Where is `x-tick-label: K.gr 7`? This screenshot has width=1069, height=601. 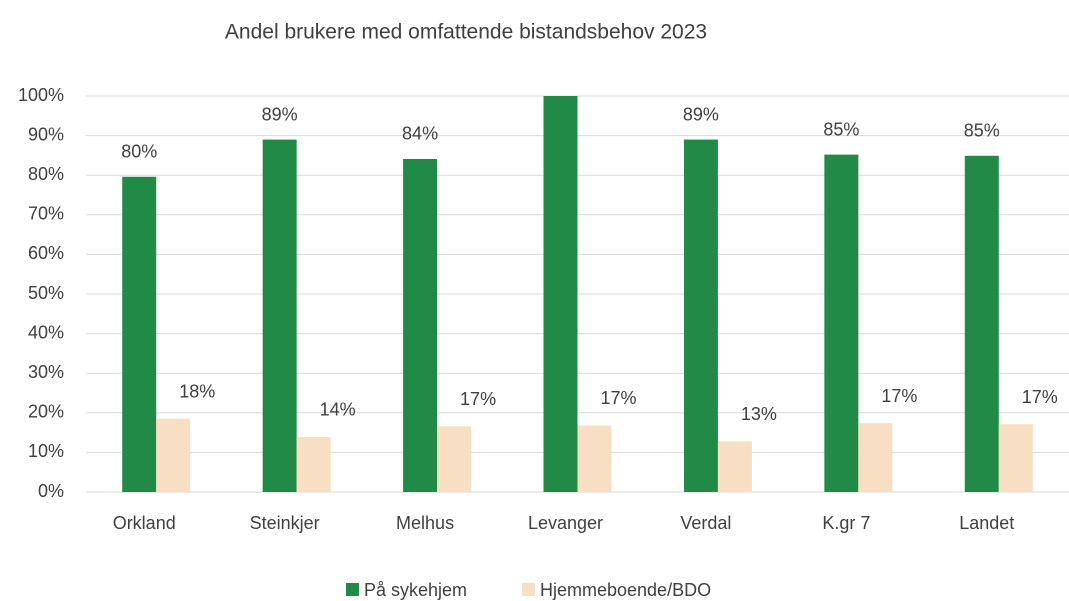
x-tick-label: K.gr 7 is located at coordinates (846, 523).